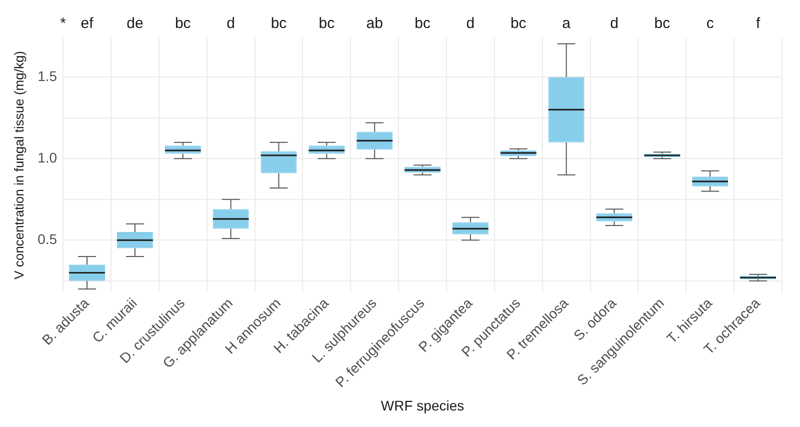 The height and width of the screenshot is (427, 800). Describe the element at coordinates (758, 23) in the screenshot. I see `text: f` at that location.